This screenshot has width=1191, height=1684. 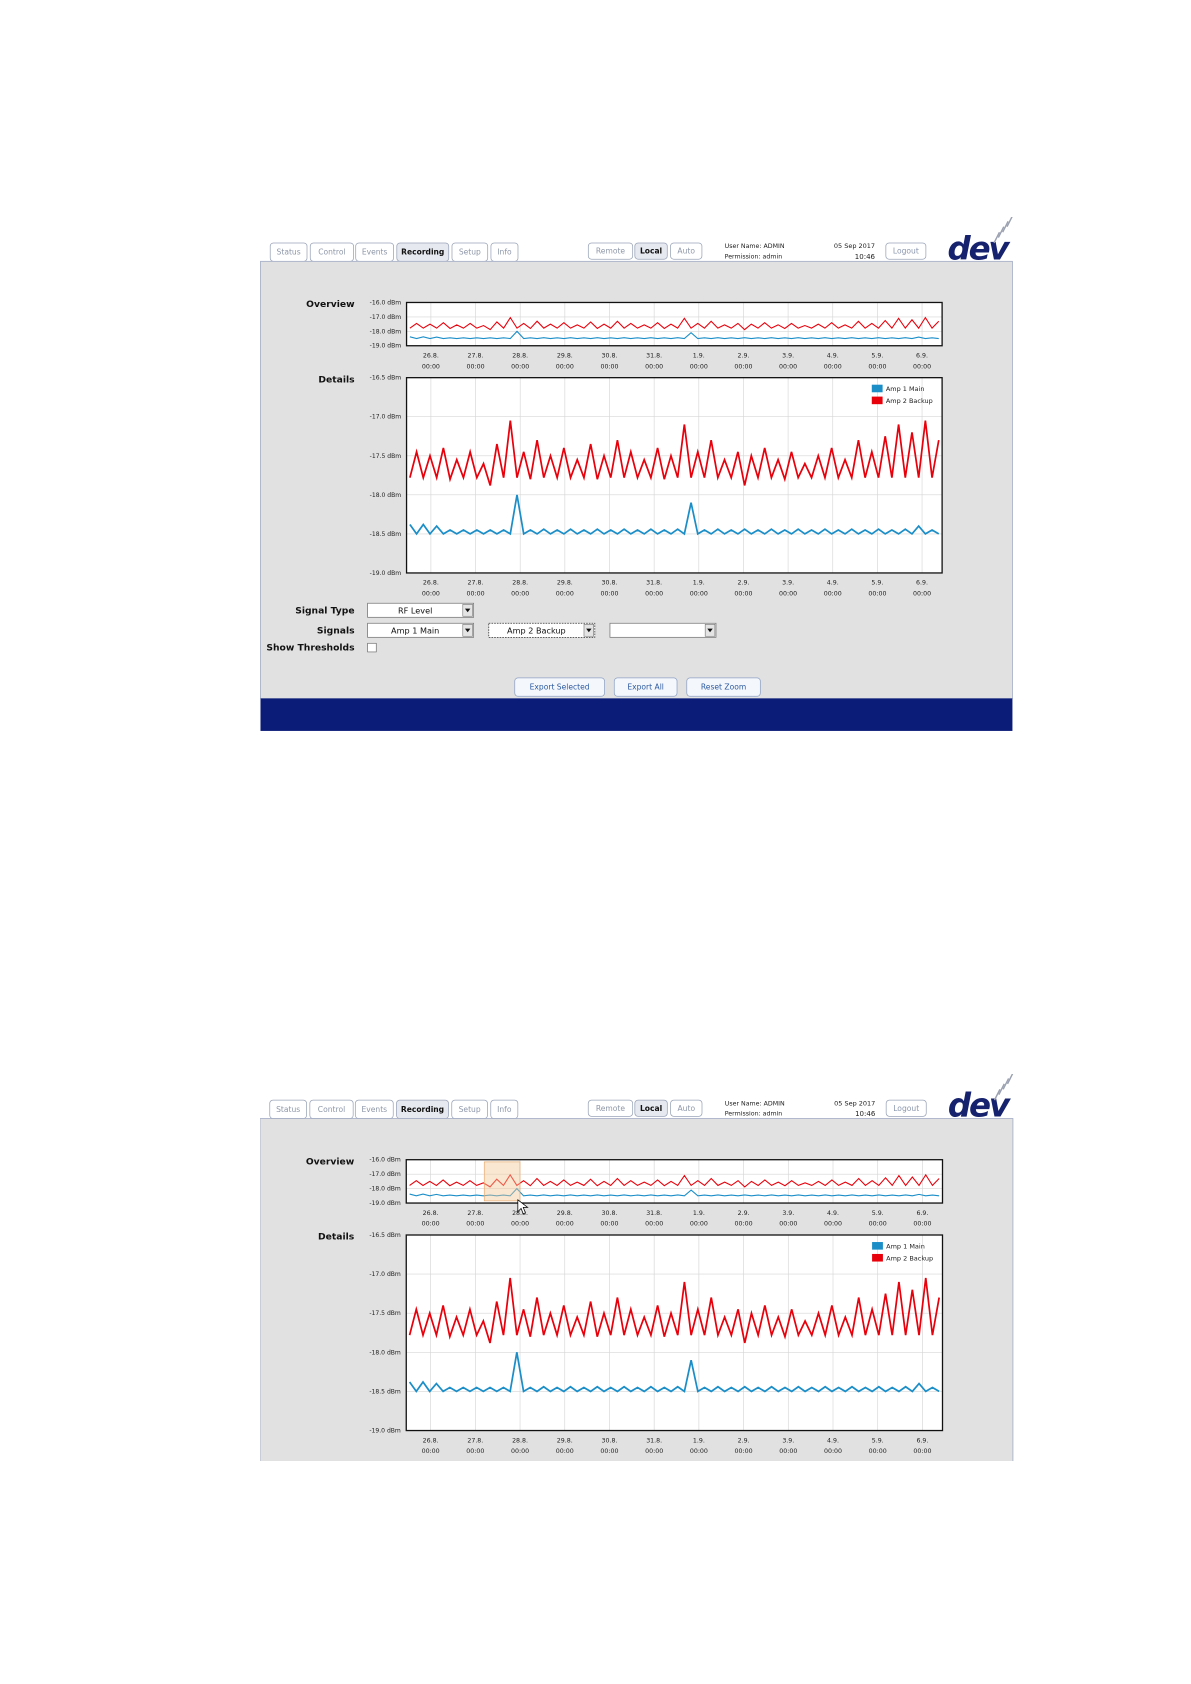 I want to click on mode-button-label: Auto, so click(x=686, y=1108).